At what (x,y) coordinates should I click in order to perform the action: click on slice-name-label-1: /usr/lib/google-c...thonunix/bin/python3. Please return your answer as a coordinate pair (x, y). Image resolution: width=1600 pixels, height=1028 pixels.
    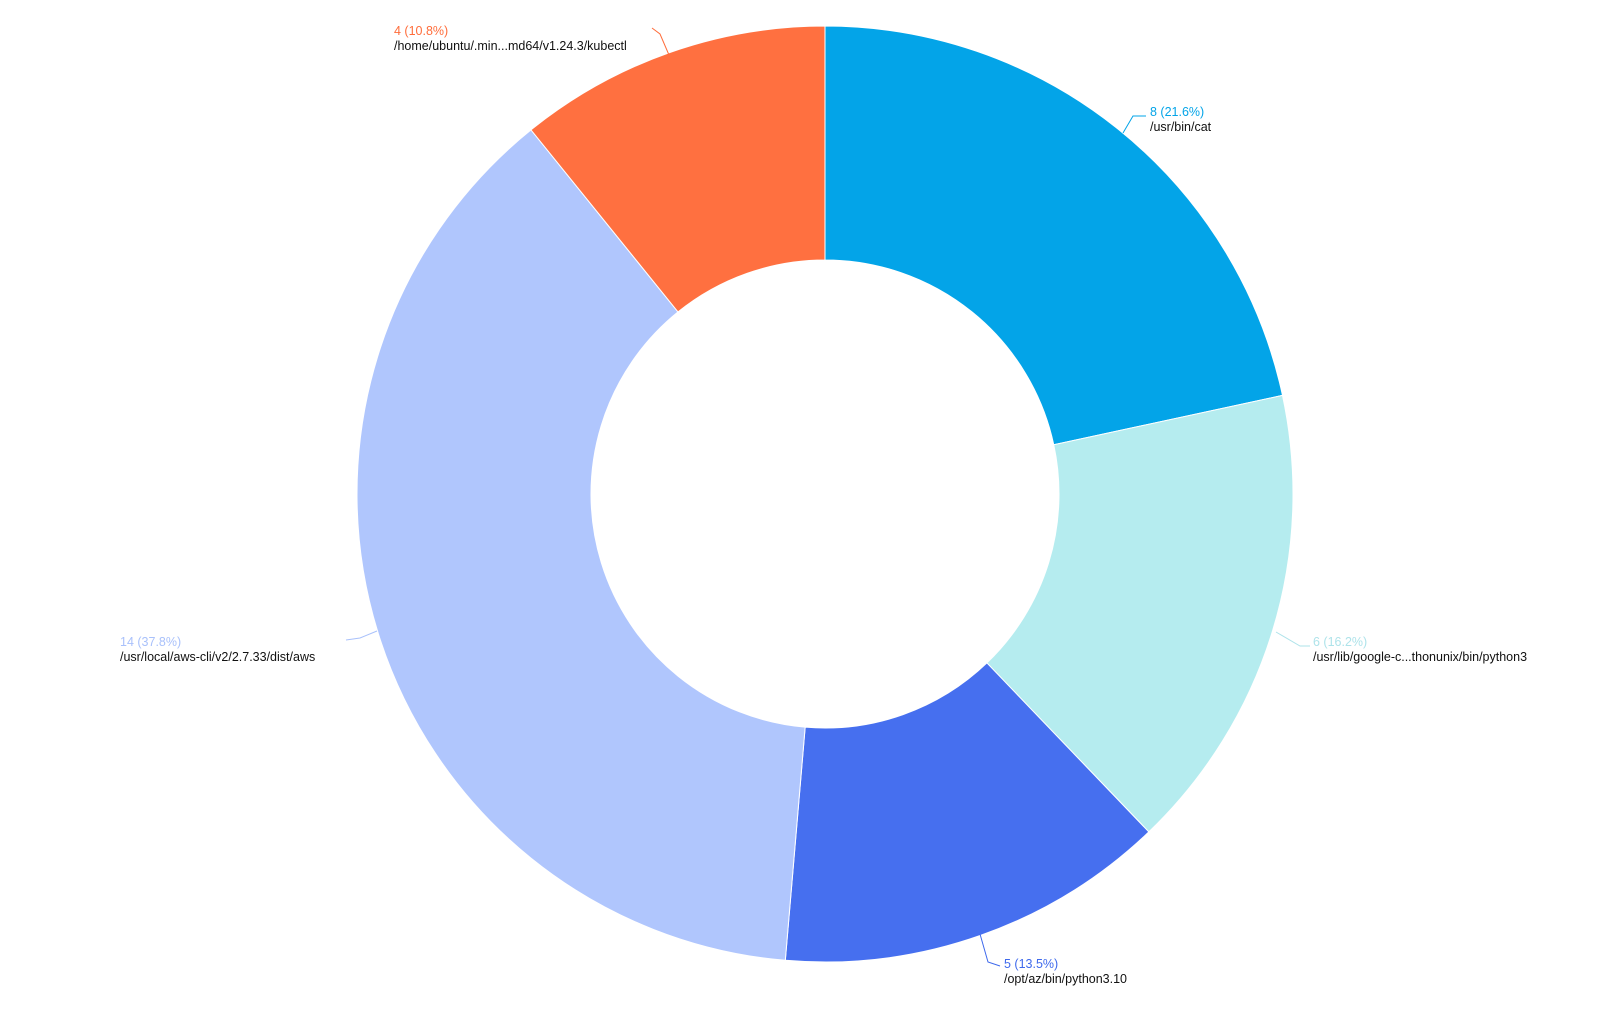
    Looking at the image, I should click on (1420, 657).